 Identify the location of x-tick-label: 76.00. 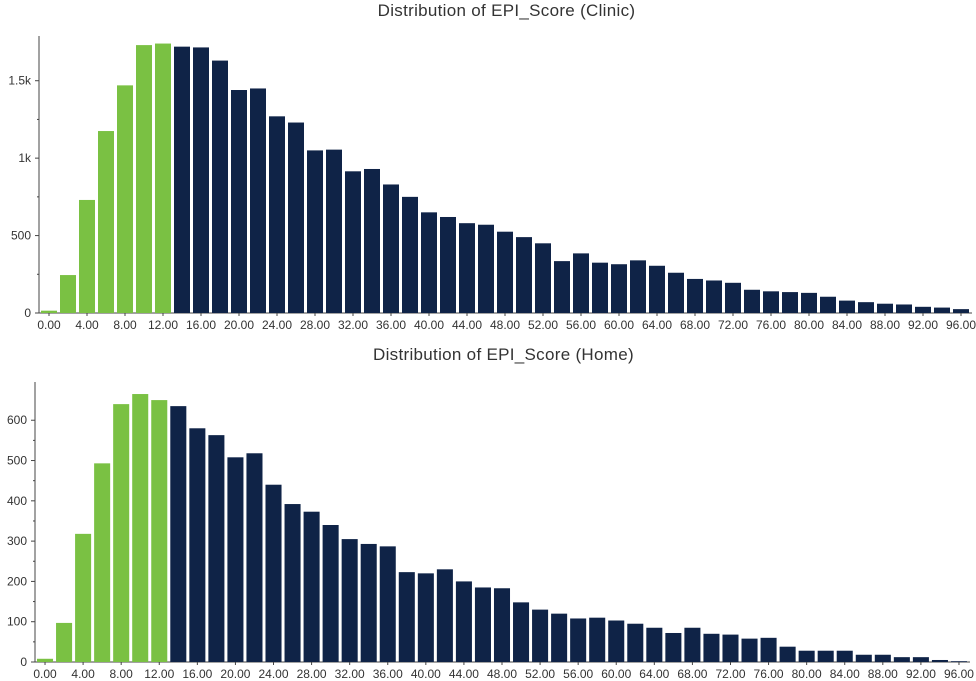
(769, 674).